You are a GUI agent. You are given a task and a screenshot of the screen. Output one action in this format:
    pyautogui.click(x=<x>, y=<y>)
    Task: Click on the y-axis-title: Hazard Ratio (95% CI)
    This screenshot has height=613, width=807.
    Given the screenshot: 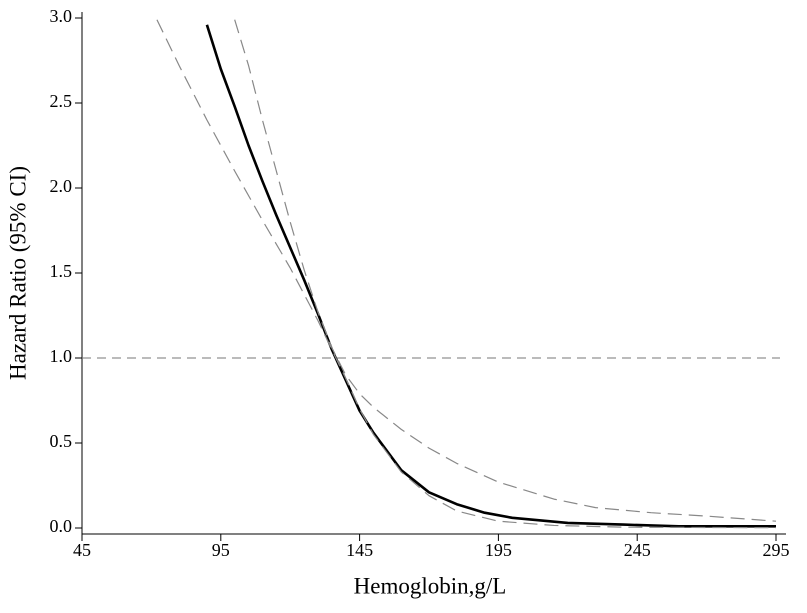 What is the action you would take?
    pyautogui.click(x=17, y=273)
    